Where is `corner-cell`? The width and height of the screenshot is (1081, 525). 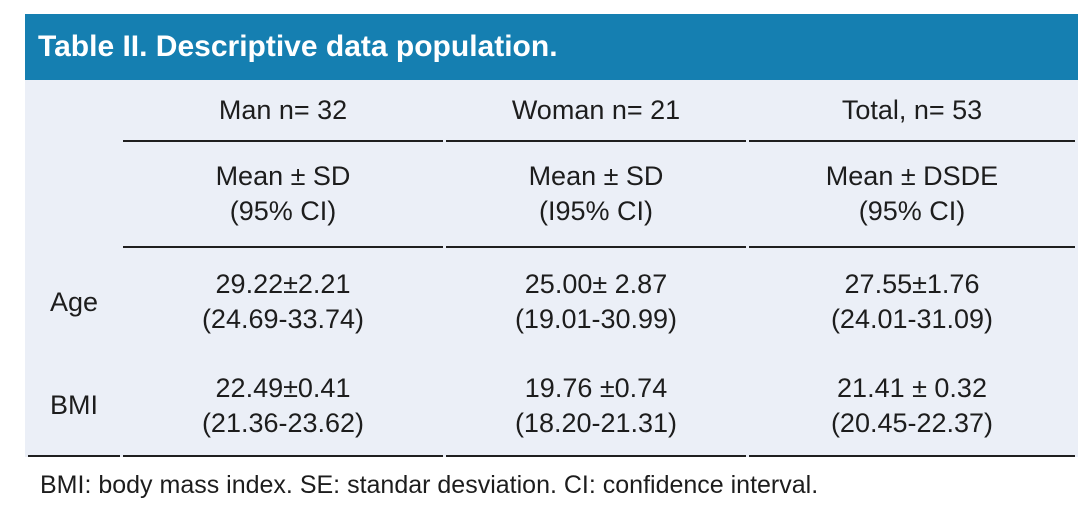
corner-cell is located at coordinates (74, 111).